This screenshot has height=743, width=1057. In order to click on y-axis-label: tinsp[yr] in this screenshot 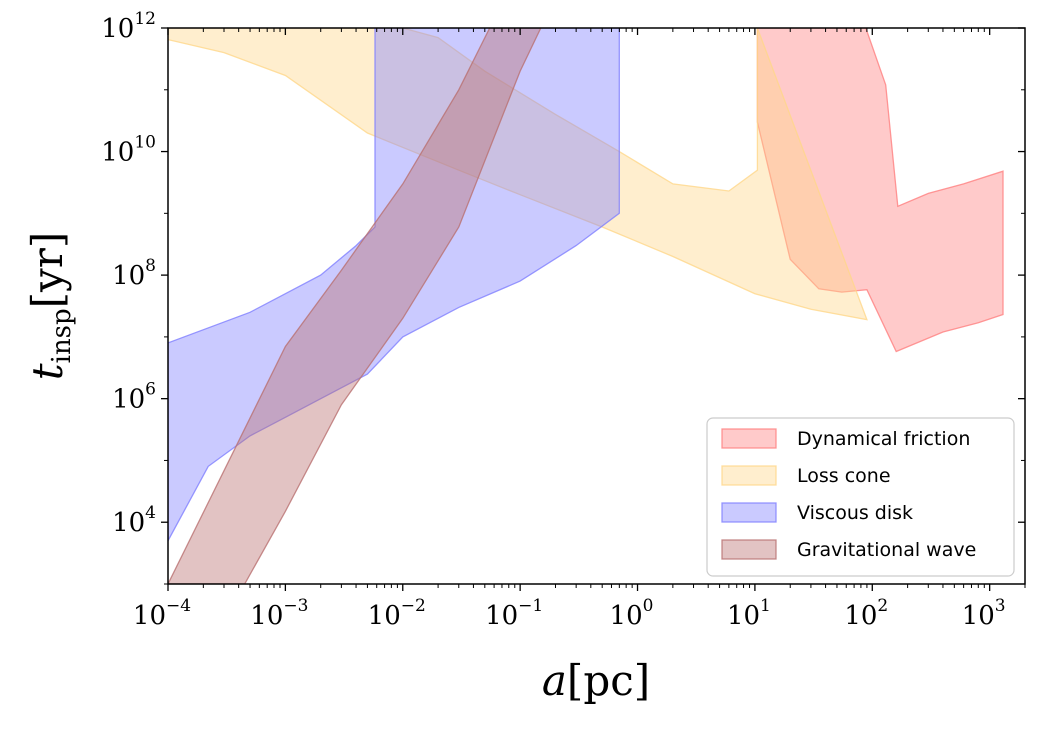, I will do `click(50, 306)`.